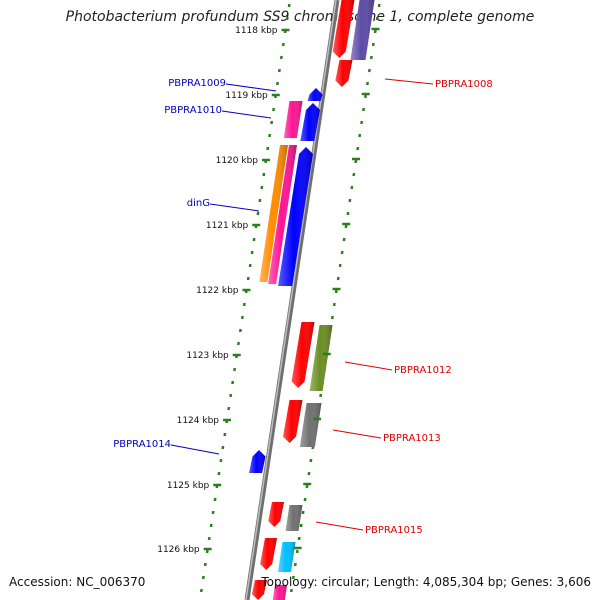 This screenshot has width=600, height=600. What do you see at coordinates (237, 161) in the screenshot?
I see `tick-label: 1120 kbp` at bounding box center [237, 161].